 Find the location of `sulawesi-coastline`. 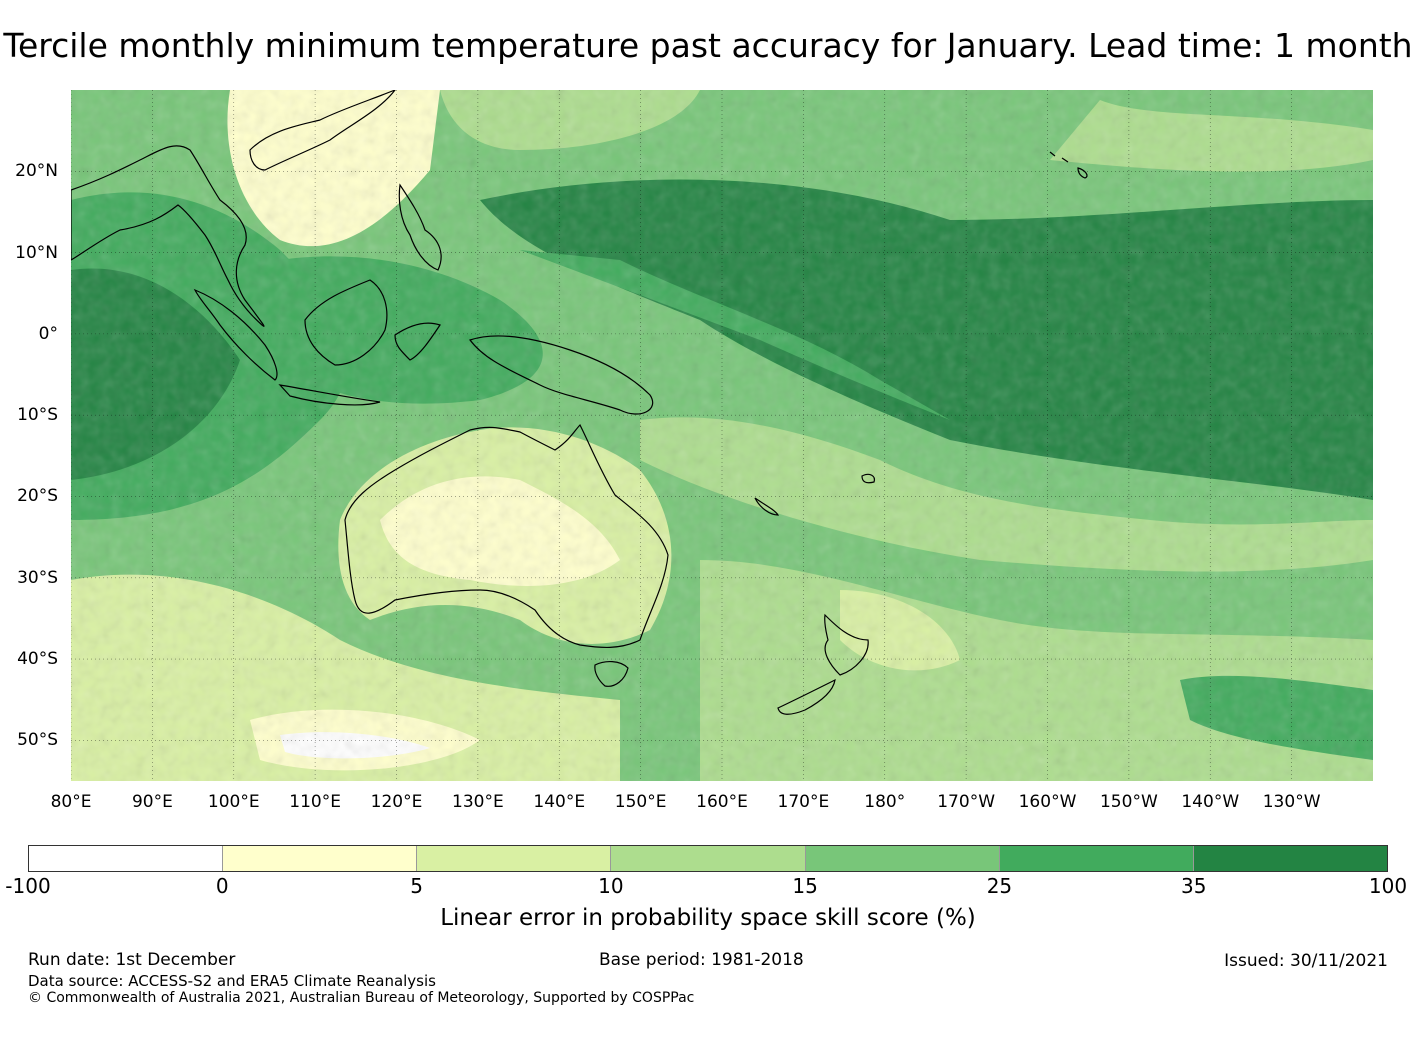

sulawesi-coastline is located at coordinates (417, 341).